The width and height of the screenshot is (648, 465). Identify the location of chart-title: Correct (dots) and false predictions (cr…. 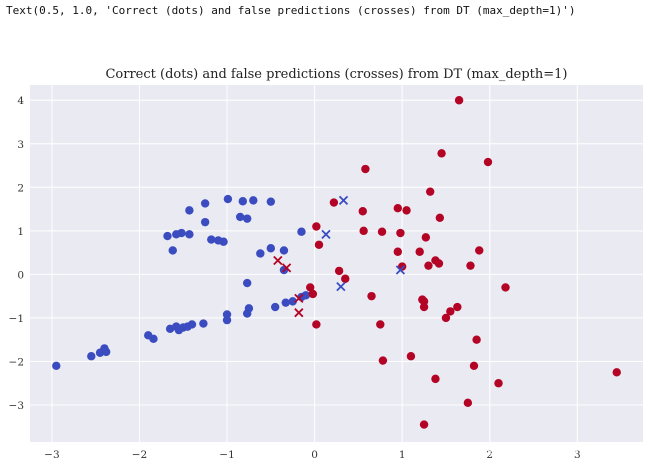
(336, 74).